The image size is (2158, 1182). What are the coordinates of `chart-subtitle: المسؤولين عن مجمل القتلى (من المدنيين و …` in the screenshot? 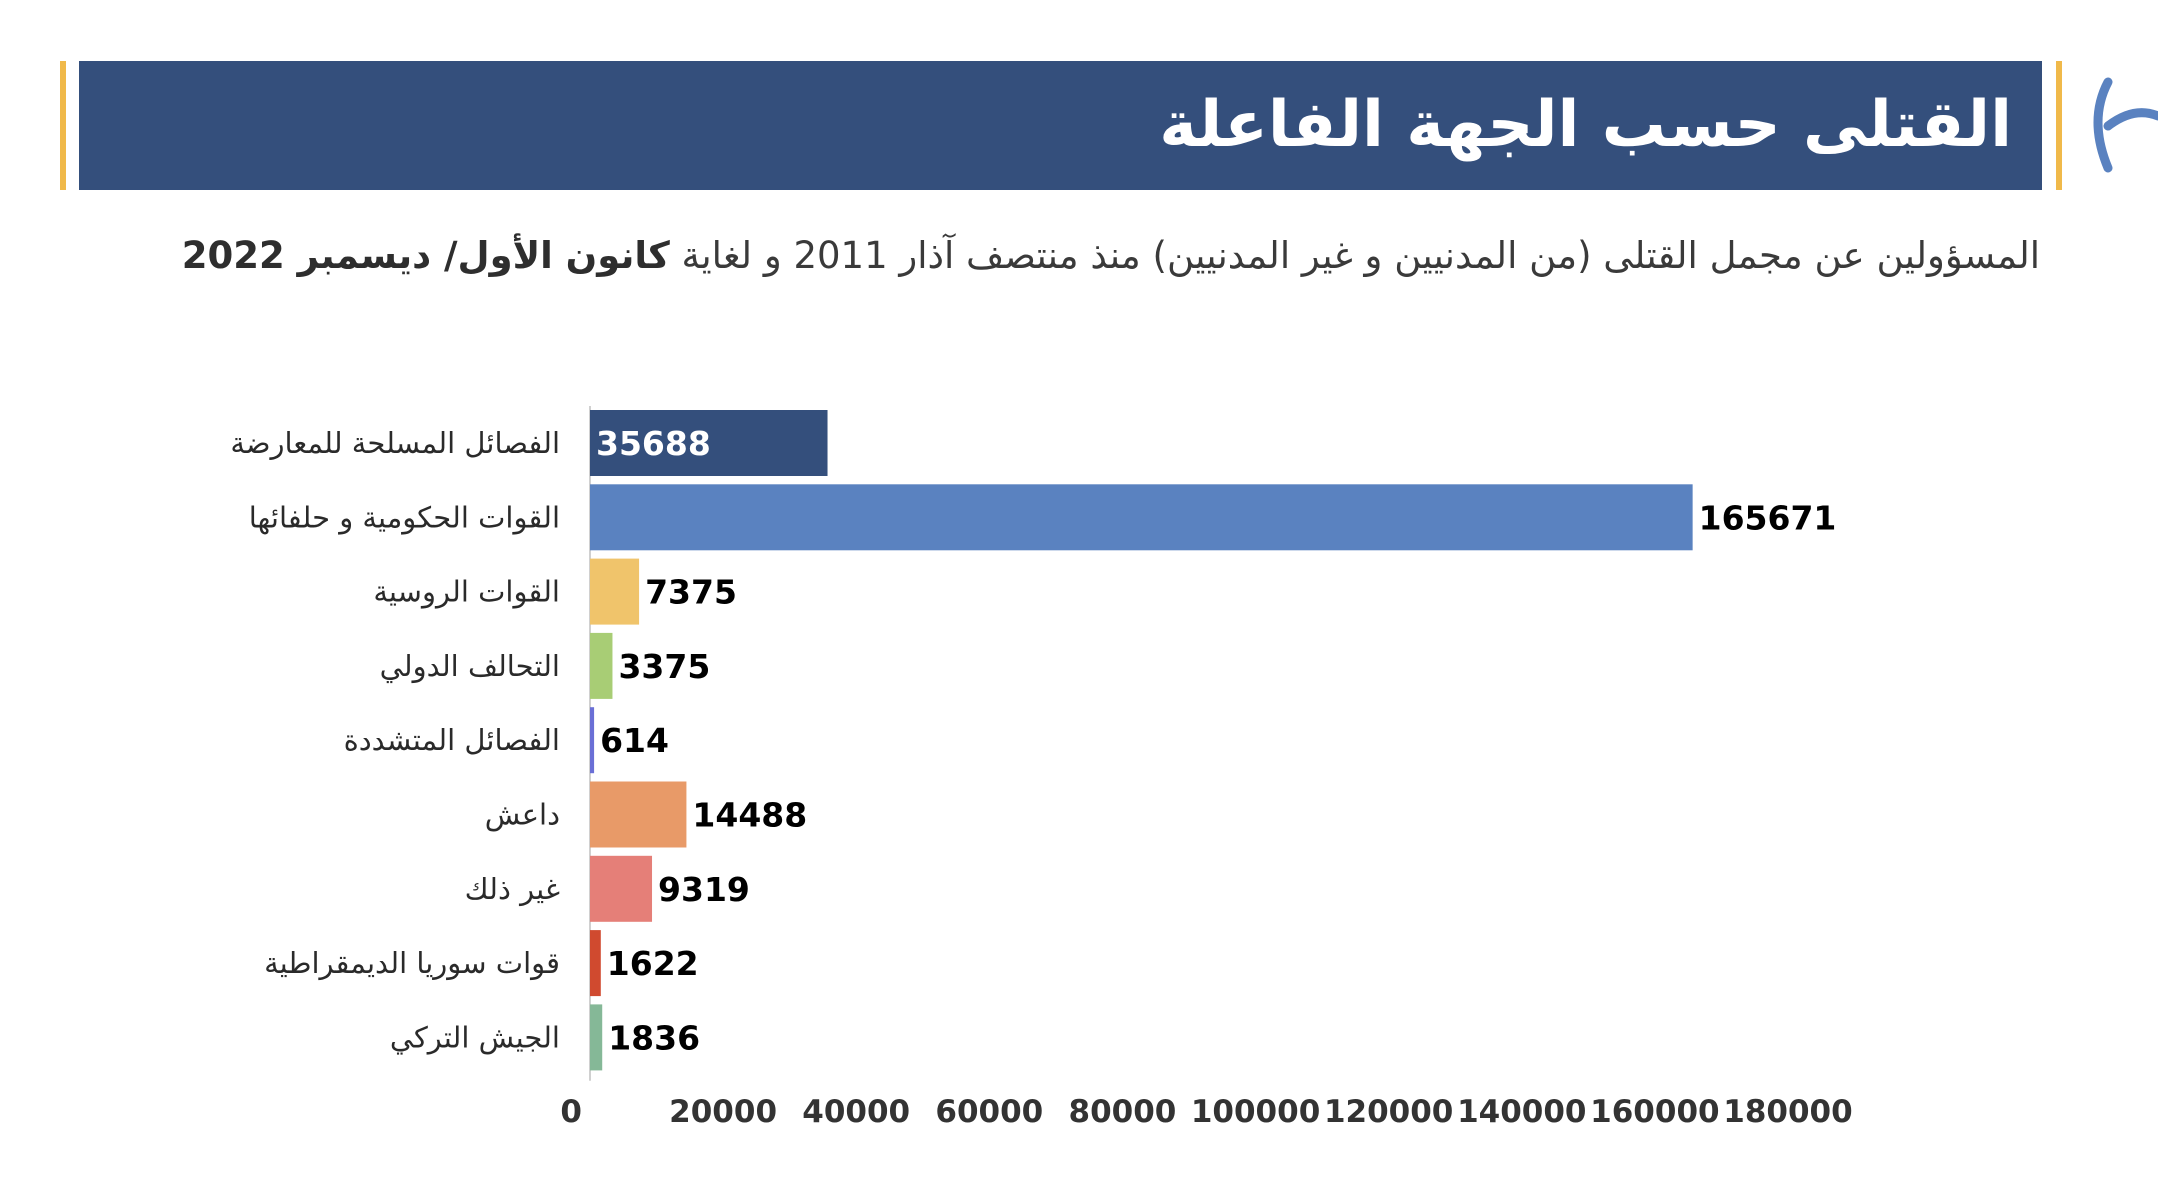 It's located at (1110, 255).